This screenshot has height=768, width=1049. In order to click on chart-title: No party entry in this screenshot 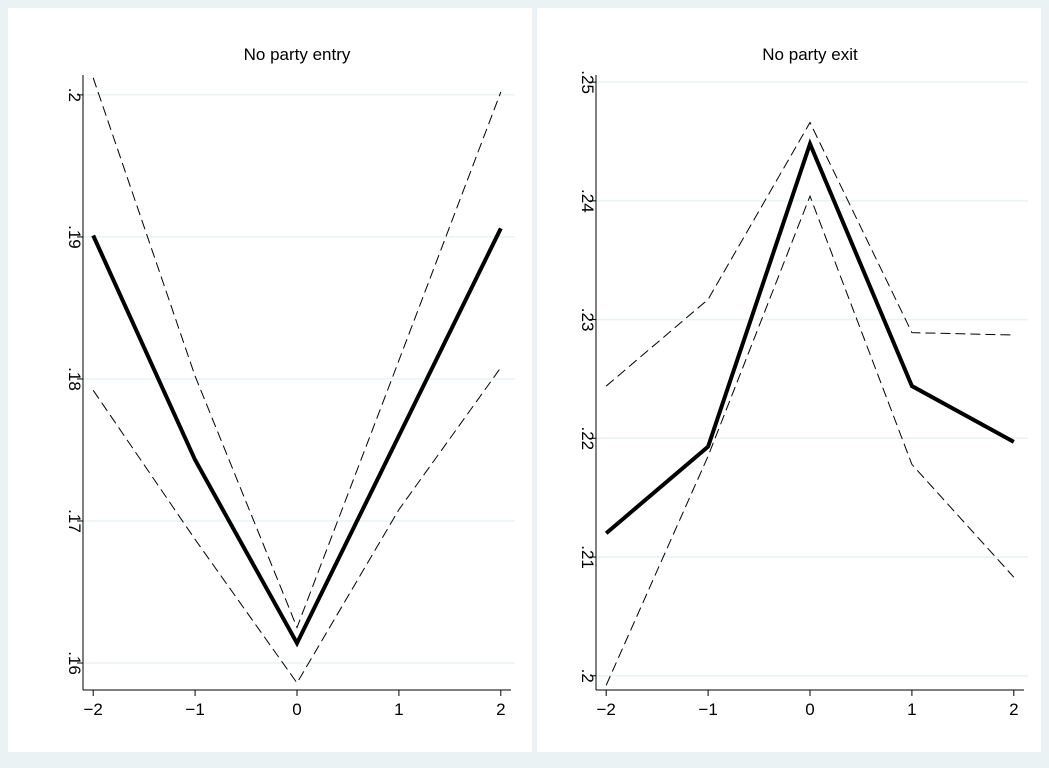, I will do `click(297, 54)`.